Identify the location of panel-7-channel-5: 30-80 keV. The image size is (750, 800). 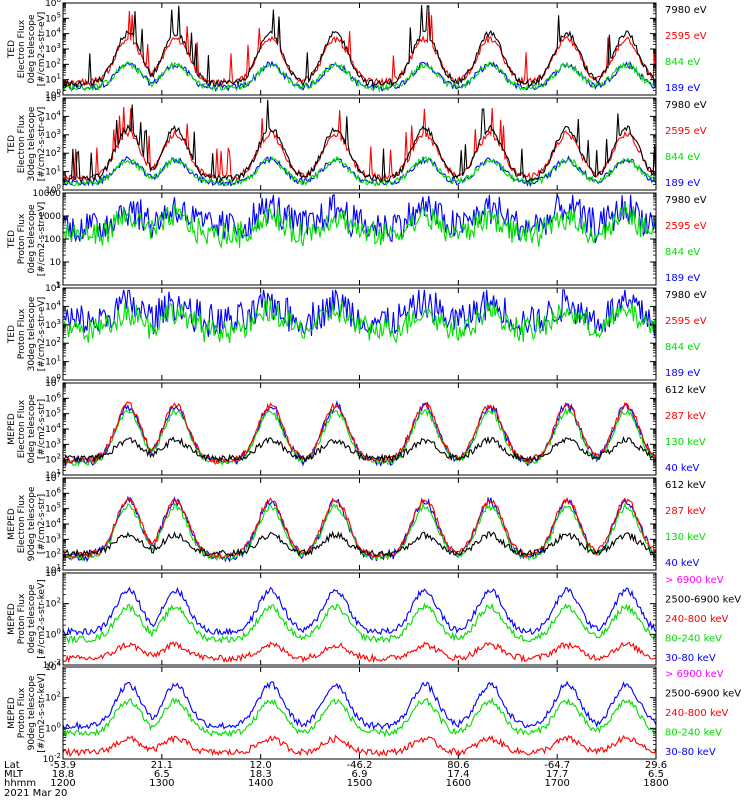
(690, 658).